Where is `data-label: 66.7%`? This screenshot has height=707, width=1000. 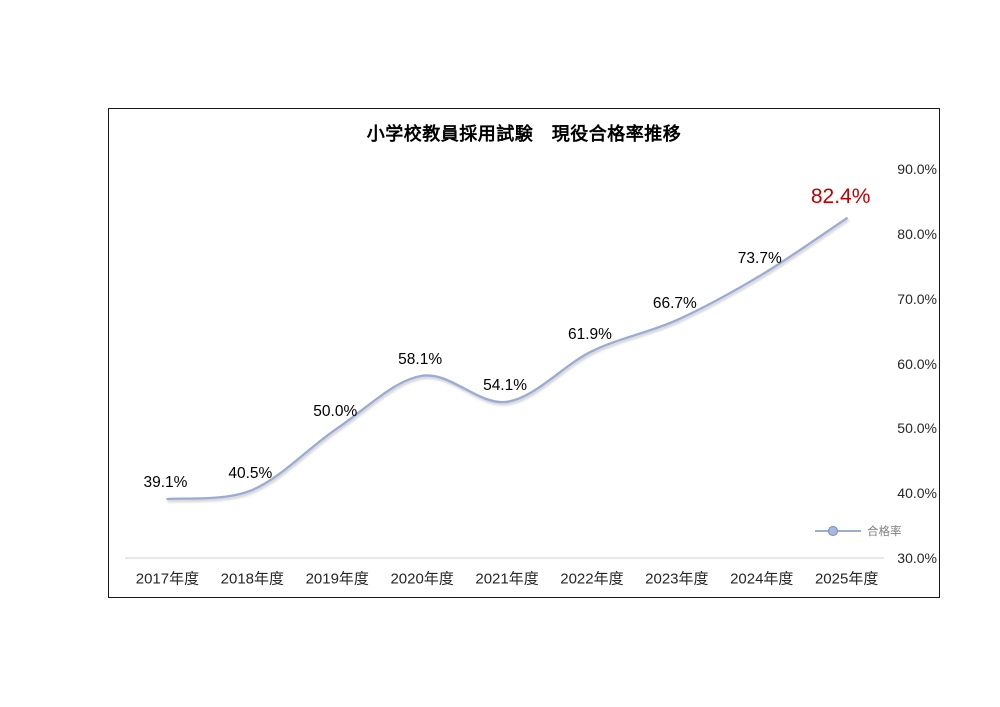
data-label: 66.7% is located at coordinates (674, 304).